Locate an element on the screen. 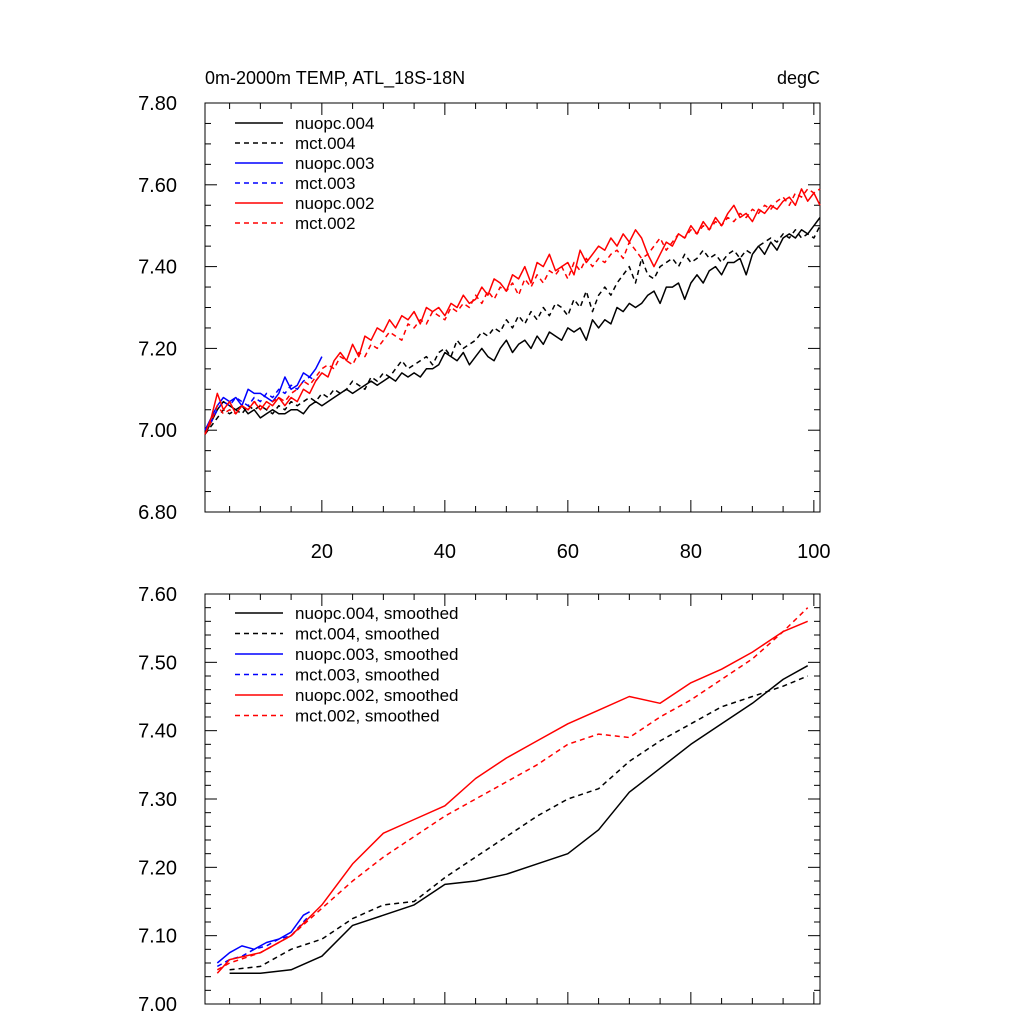 Image resolution: width=1024 pixels, height=1024 pixels. x-tick-label: 80 is located at coordinates (691, 552).